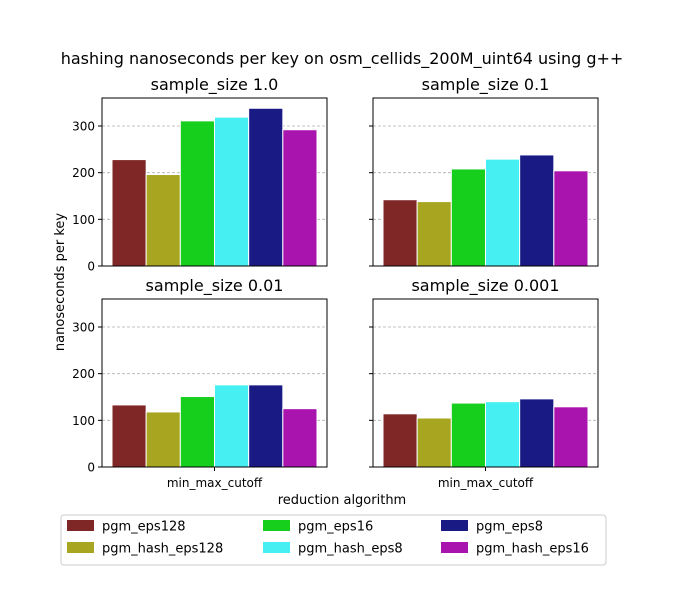 The width and height of the screenshot is (684, 611). Describe the element at coordinates (509, 527) in the screenshot. I see `legend-label: pgm_eps8` at that location.